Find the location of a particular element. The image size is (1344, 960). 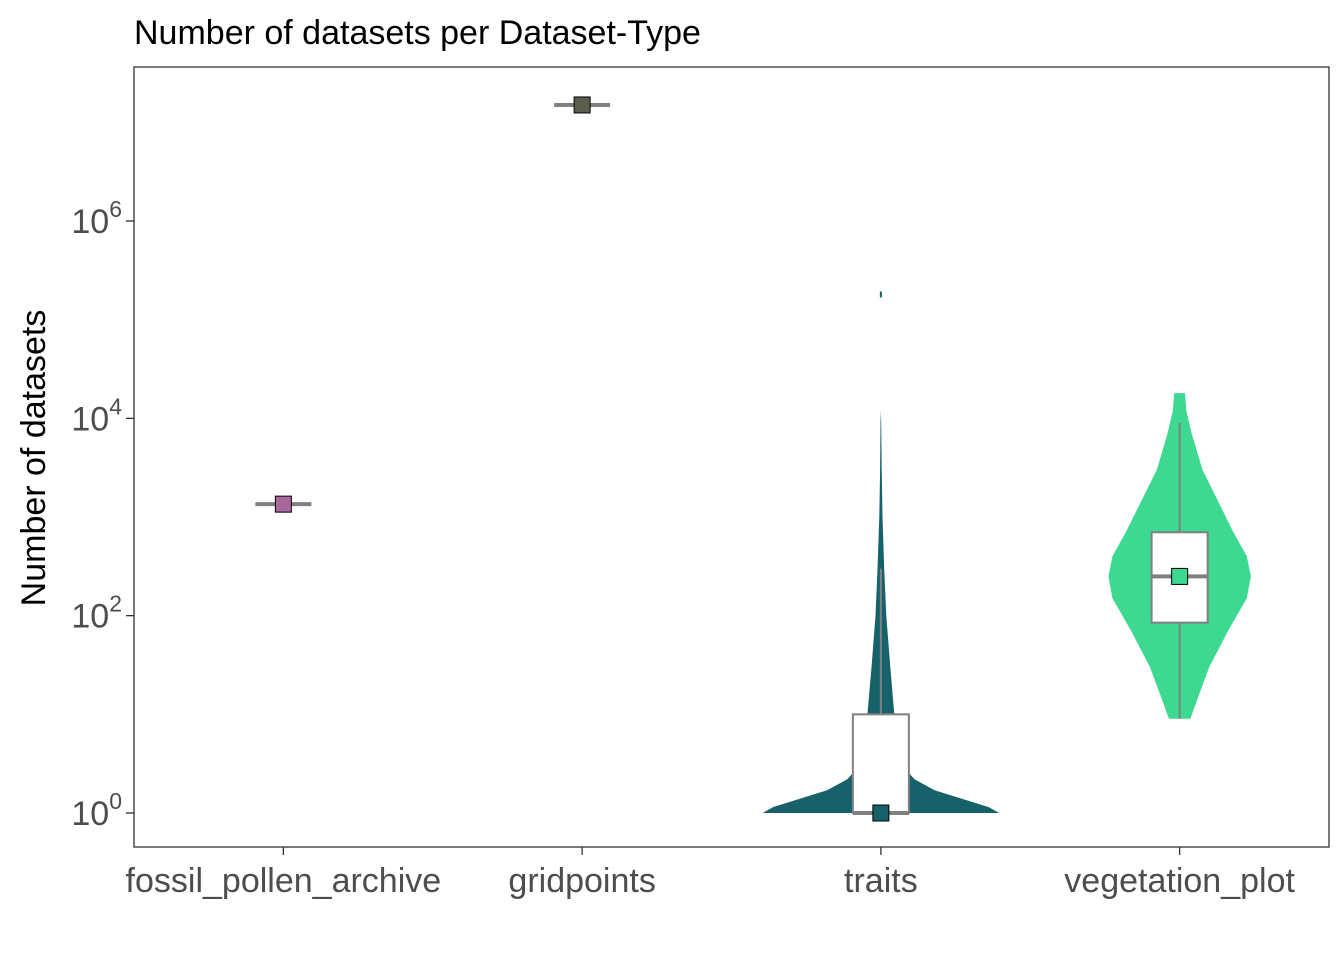

x-tick-label: gridpoints is located at coordinates (581, 881).